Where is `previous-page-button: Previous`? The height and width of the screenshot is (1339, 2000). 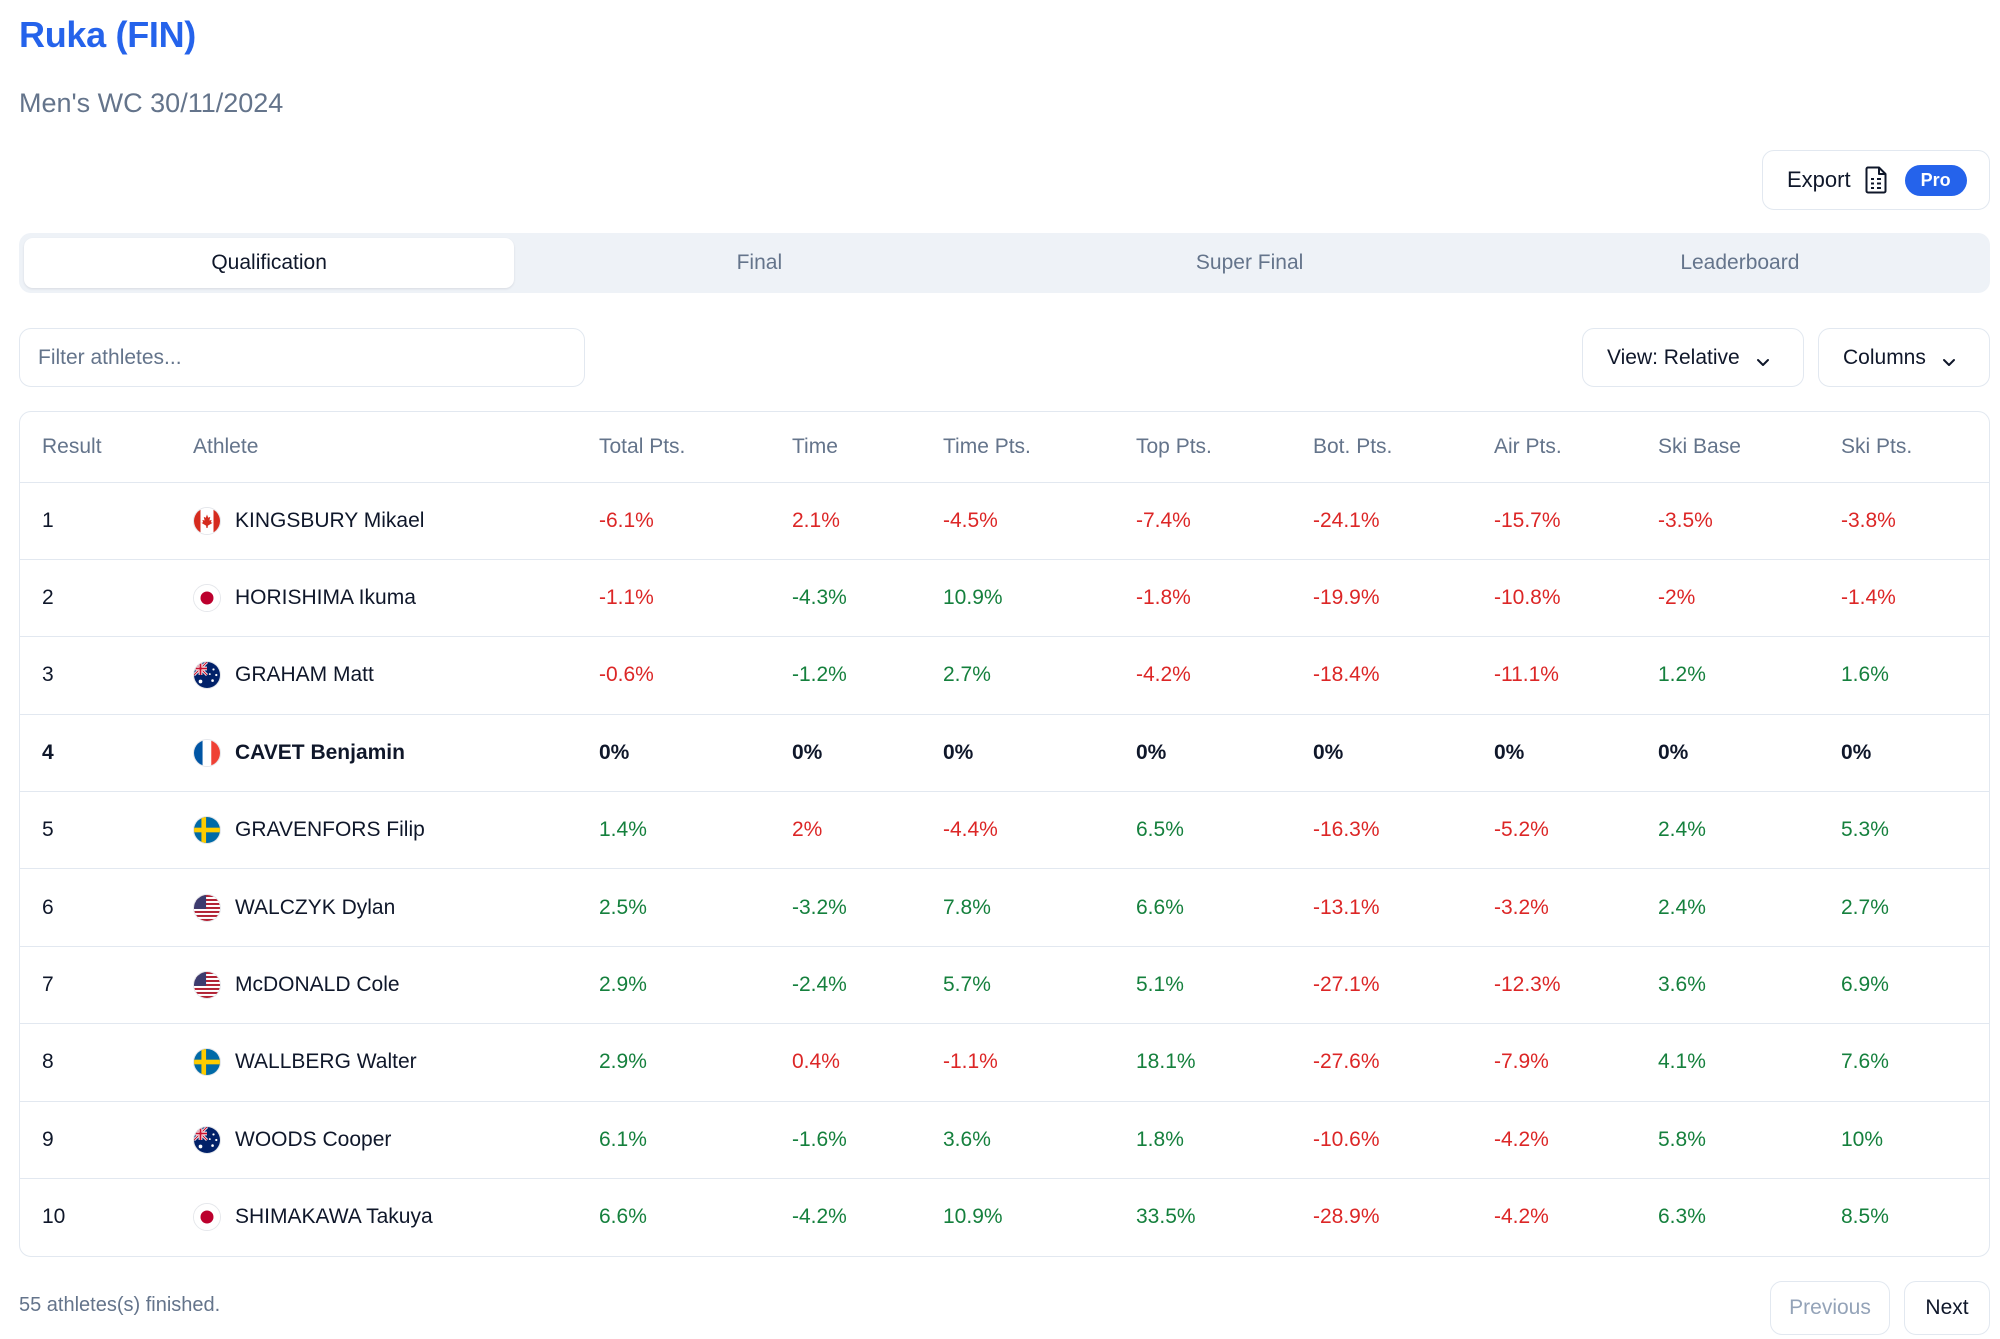
previous-page-button: Previous is located at coordinates (1830, 1308).